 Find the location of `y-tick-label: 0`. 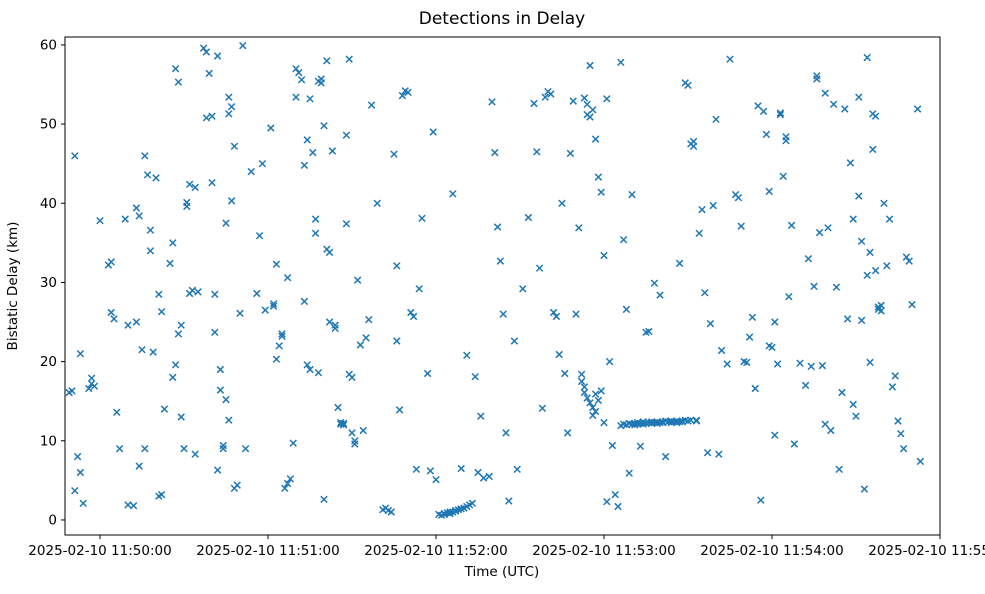

y-tick-label: 0 is located at coordinates (52, 520).